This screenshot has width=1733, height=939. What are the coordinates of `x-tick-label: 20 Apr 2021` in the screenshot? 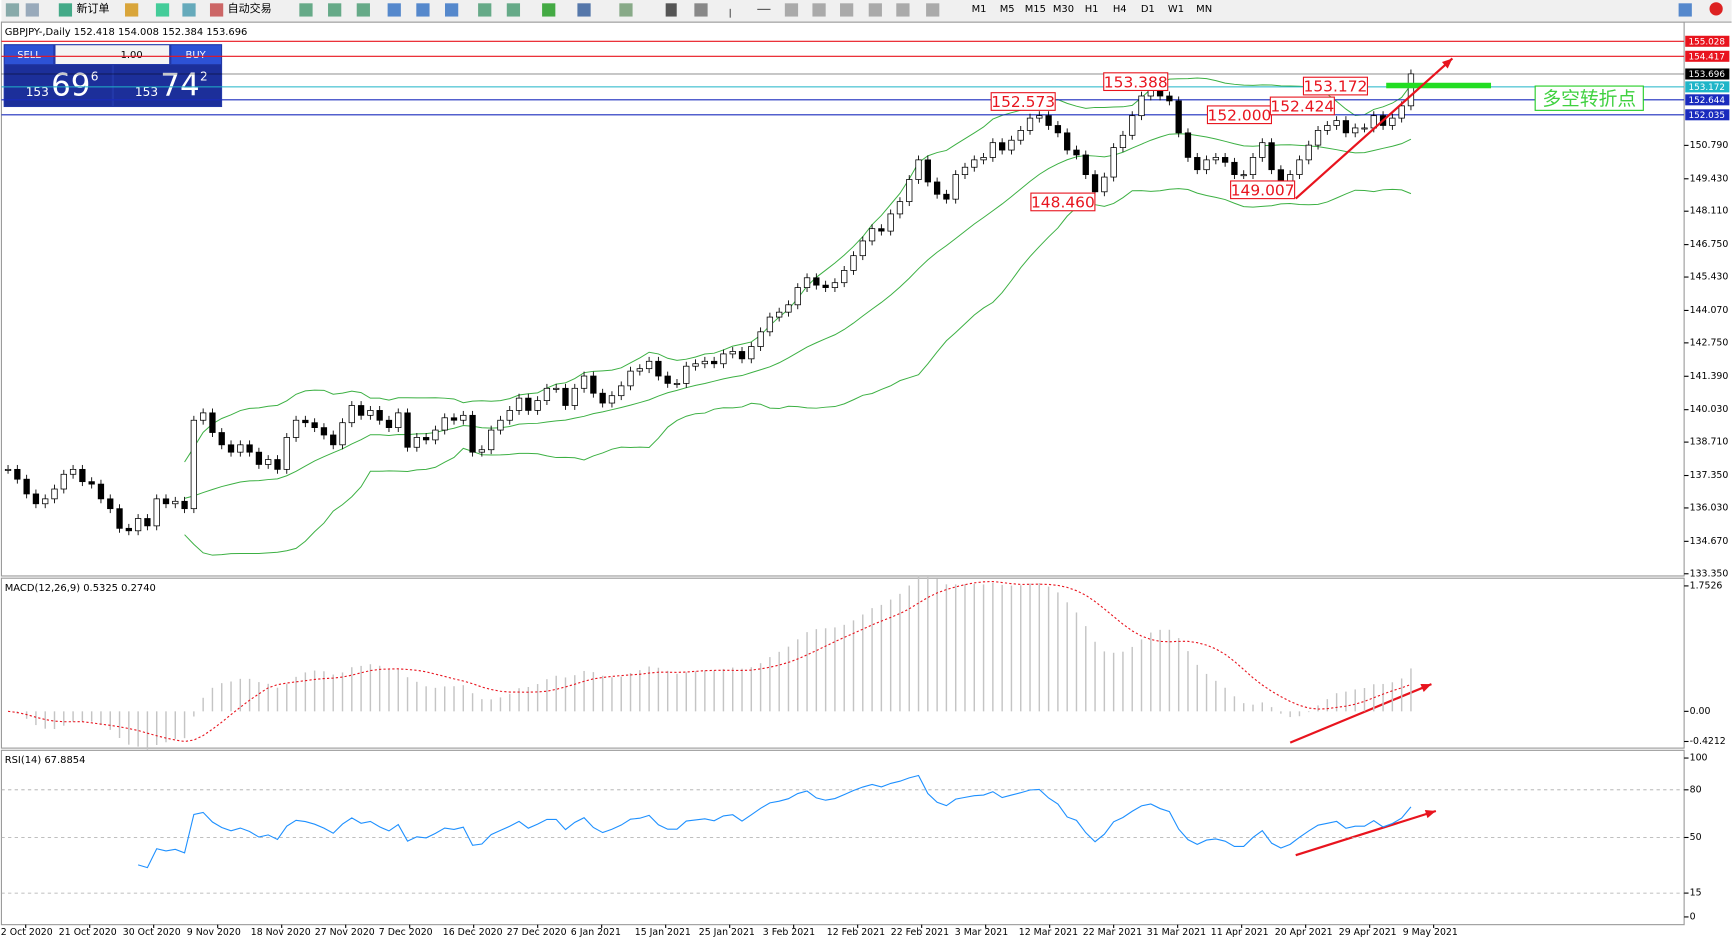 It's located at (1304, 932).